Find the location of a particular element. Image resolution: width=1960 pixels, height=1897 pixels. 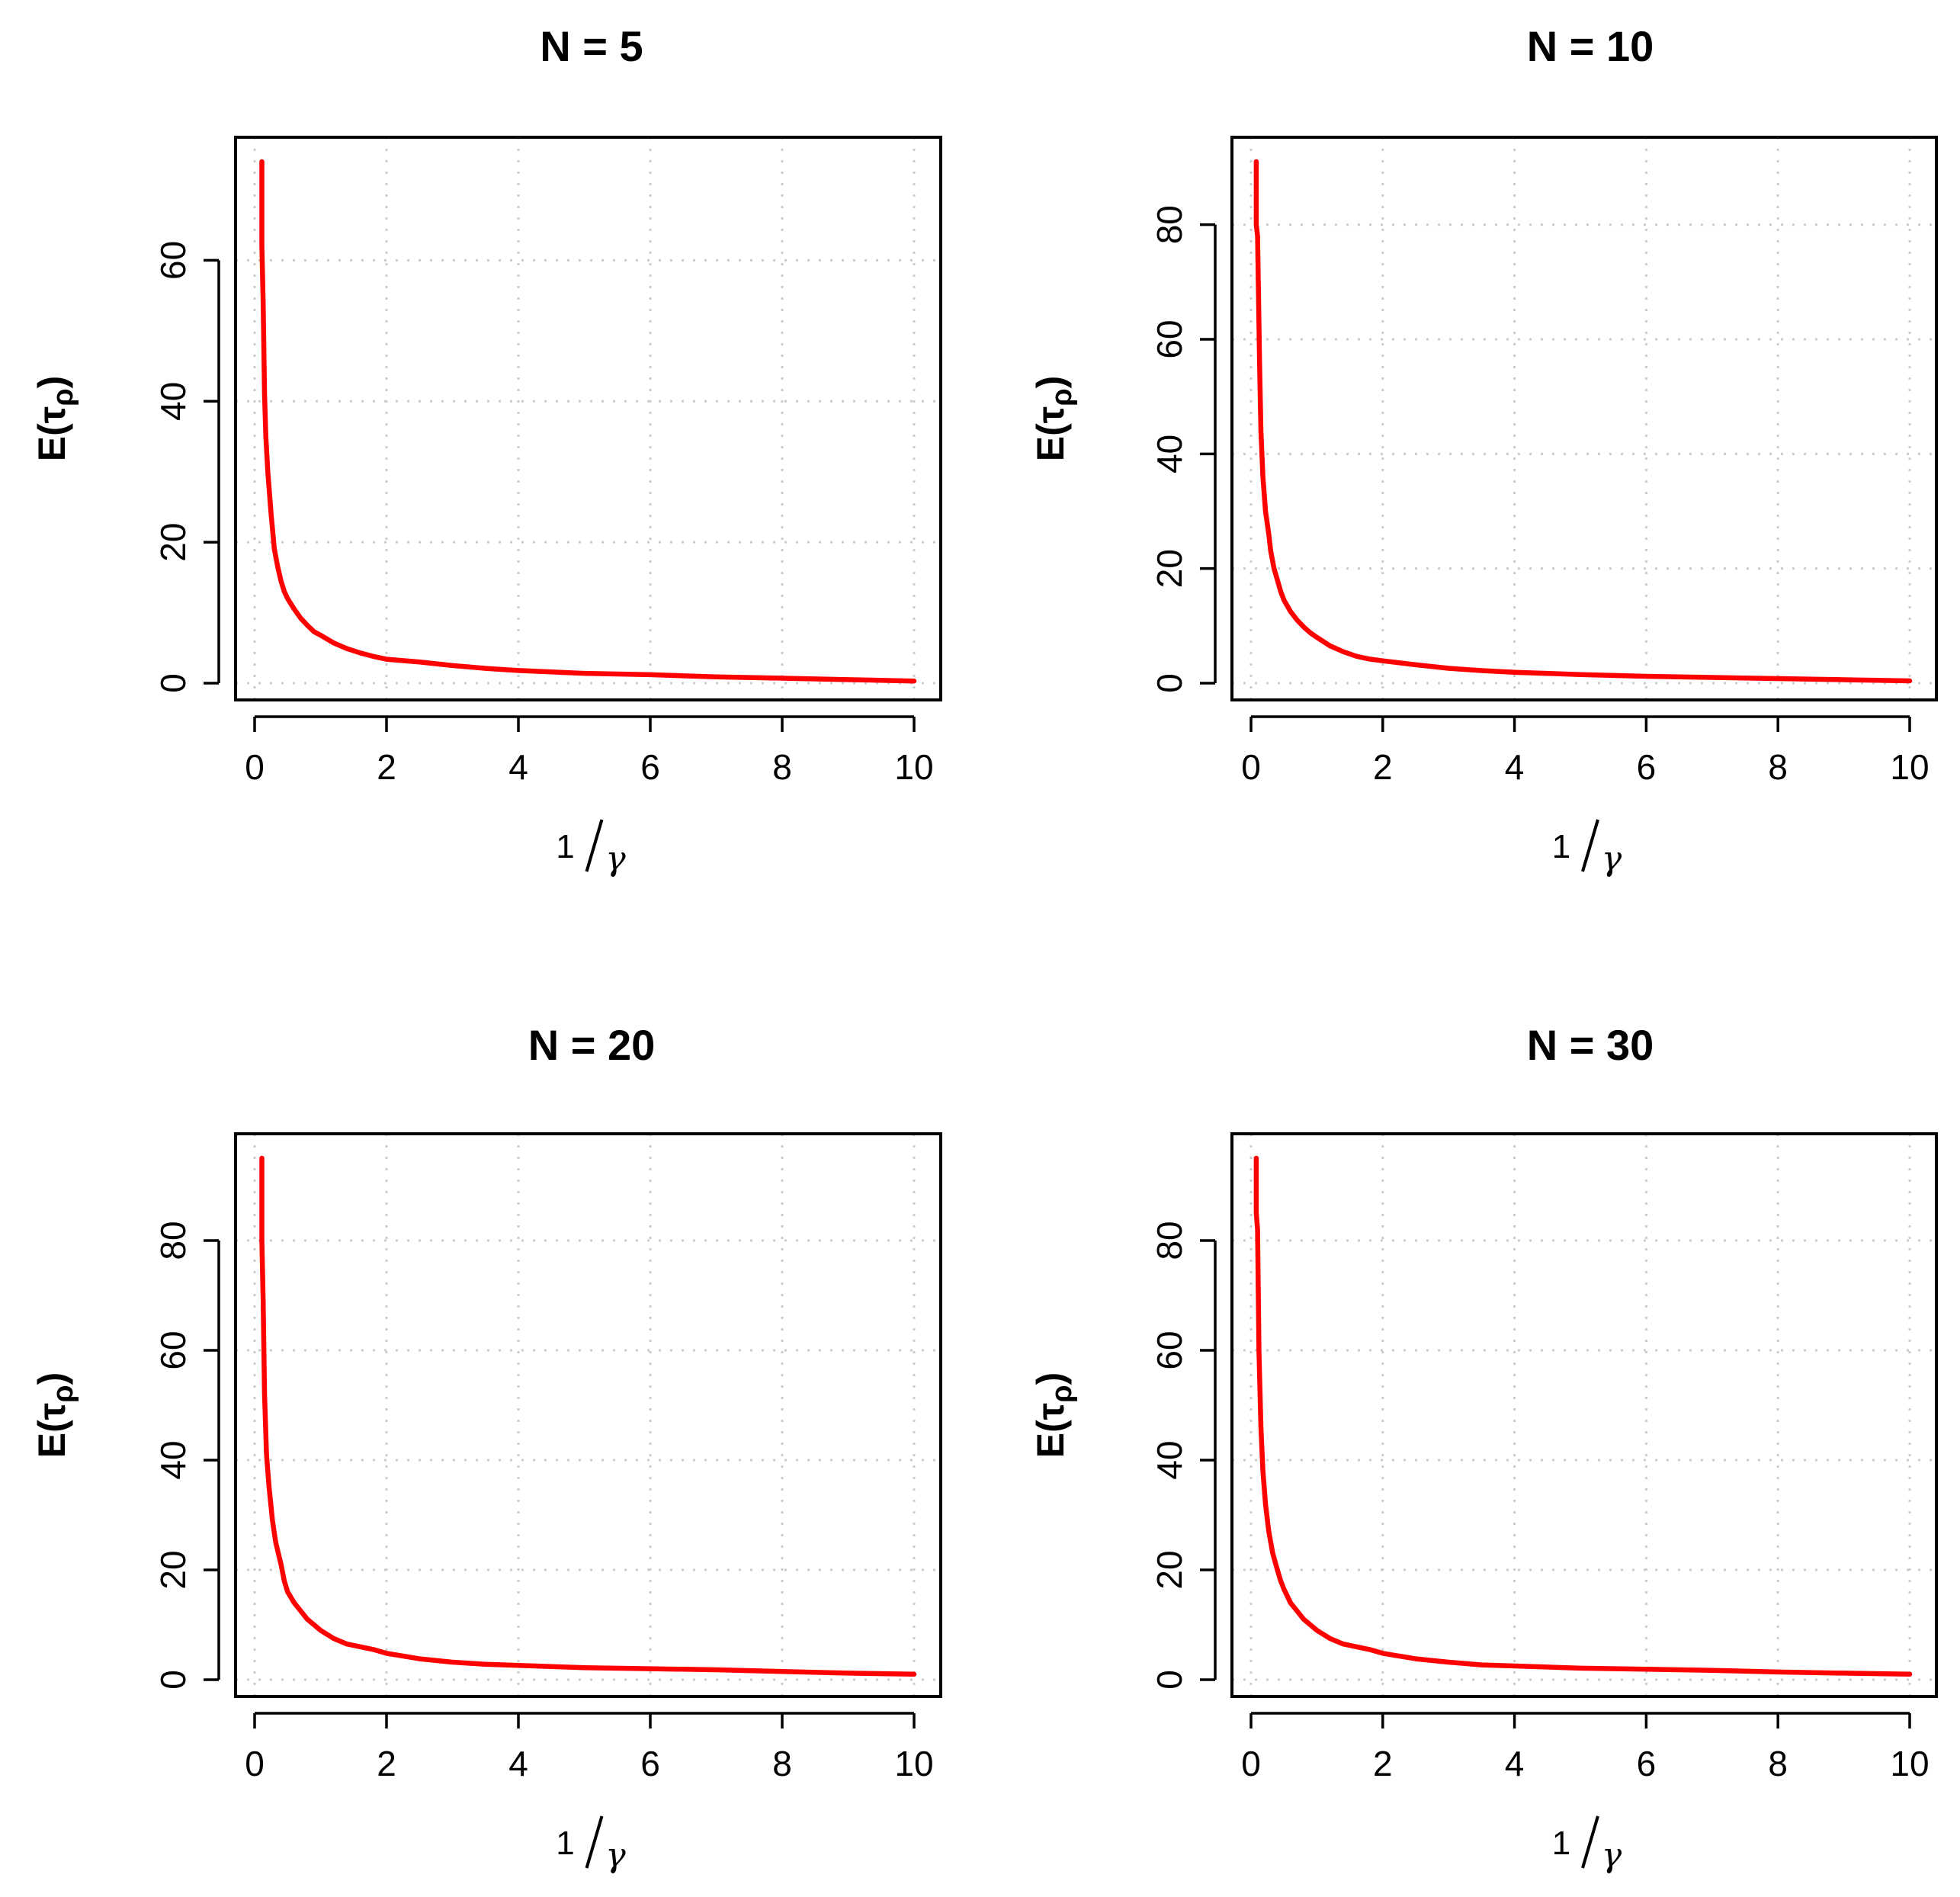

panel-title-n10: N = 10 is located at coordinates (1590, 46).